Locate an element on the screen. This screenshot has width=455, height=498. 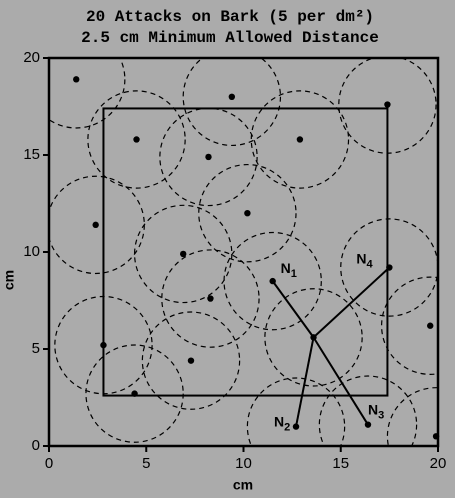
y-tick-label: 5 is located at coordinates (36, 348).